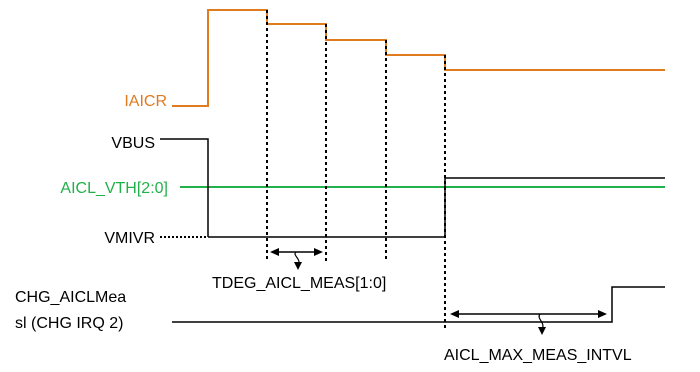 The width and height of the screenshot is (700, 372). Describe the element at coordinates (274, 252) in the screenshot. I see `tdeg-arrowhead-left` at that location.